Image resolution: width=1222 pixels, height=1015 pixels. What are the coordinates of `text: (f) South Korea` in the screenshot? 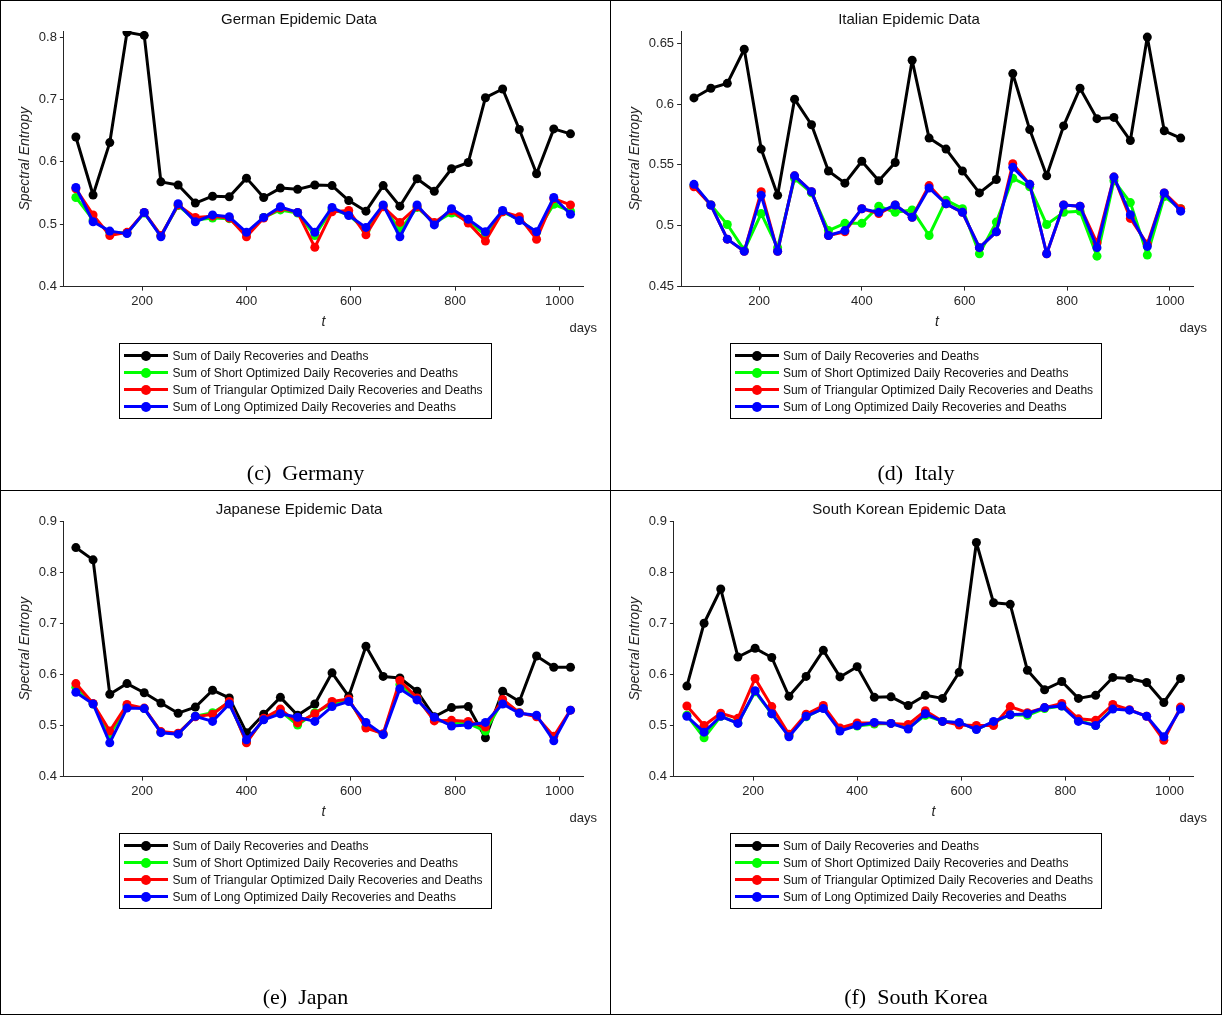 It's located at (916, 997).